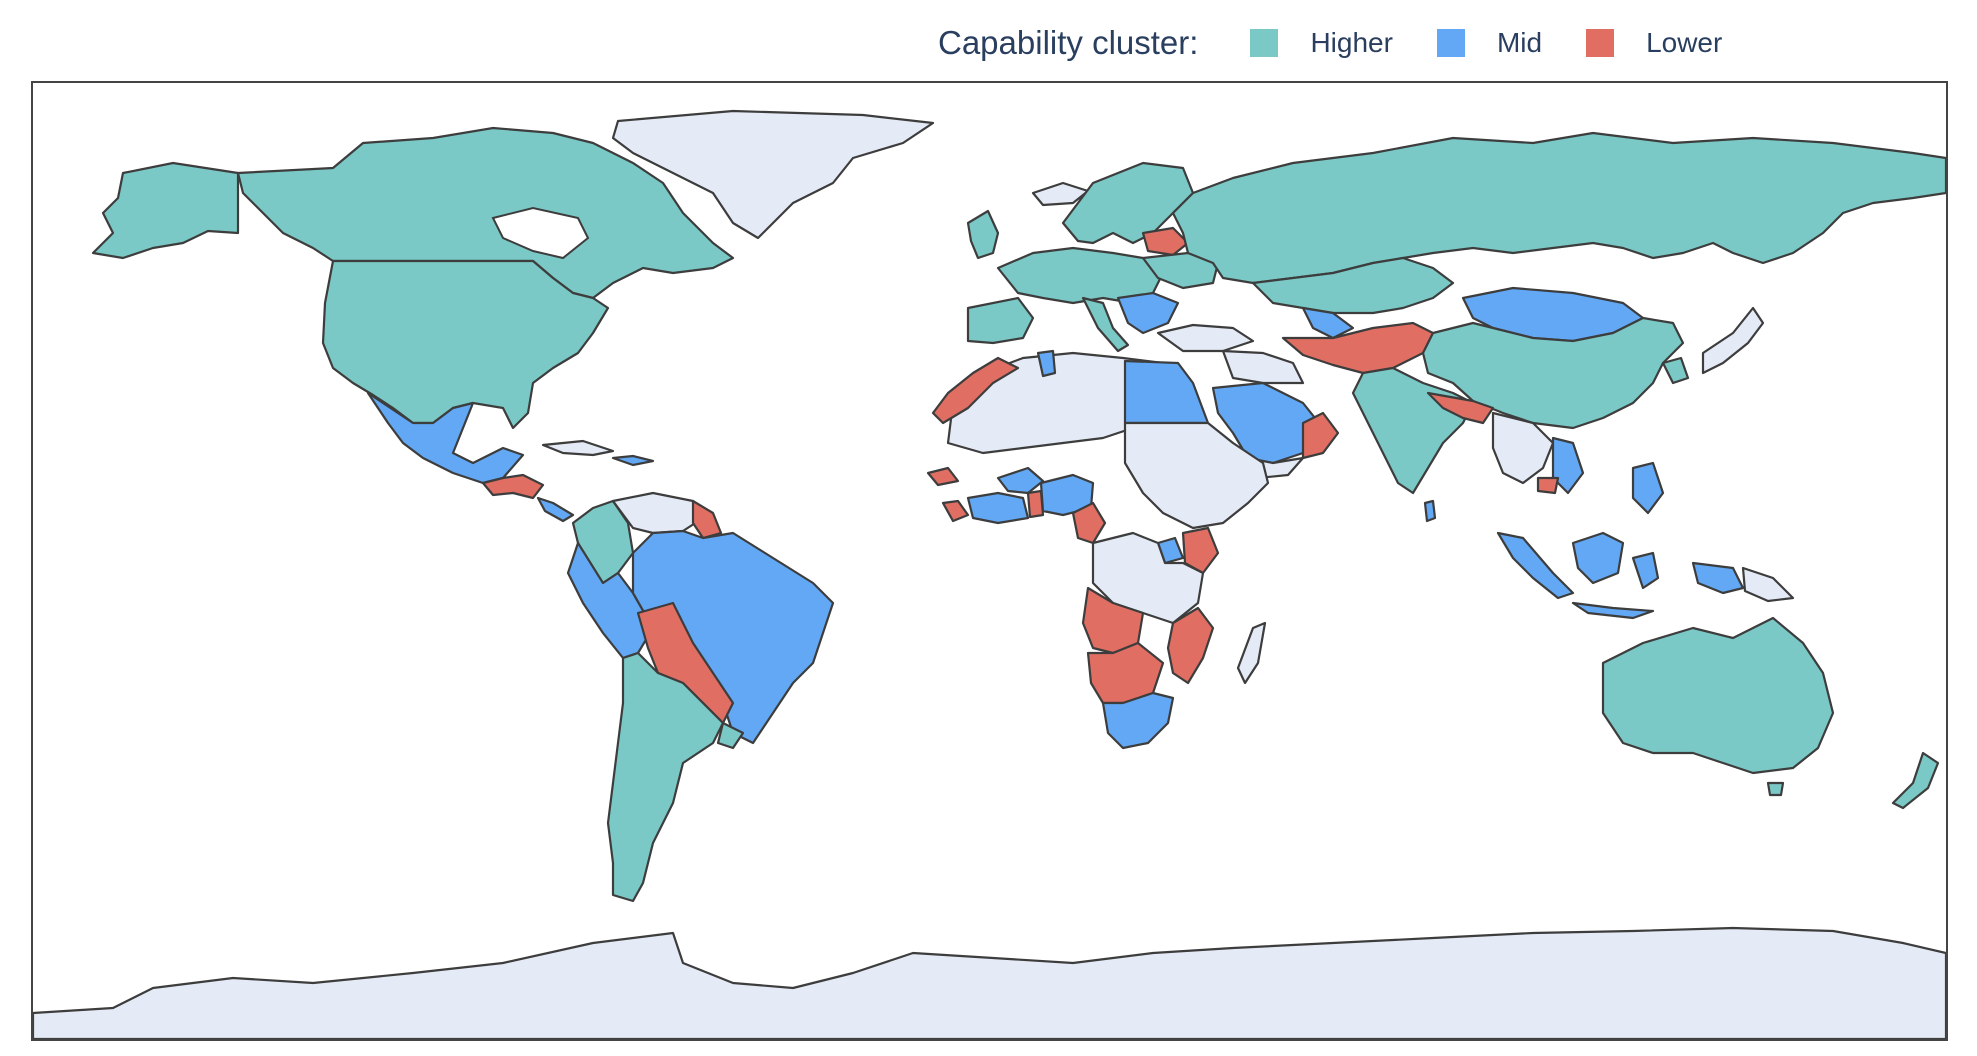 The width and height of the screenshot is (1977, 1056). What do you see at coordinates (1553, 373) in the screenshot?
I see `region-china` at bounding box center [1553, 373].